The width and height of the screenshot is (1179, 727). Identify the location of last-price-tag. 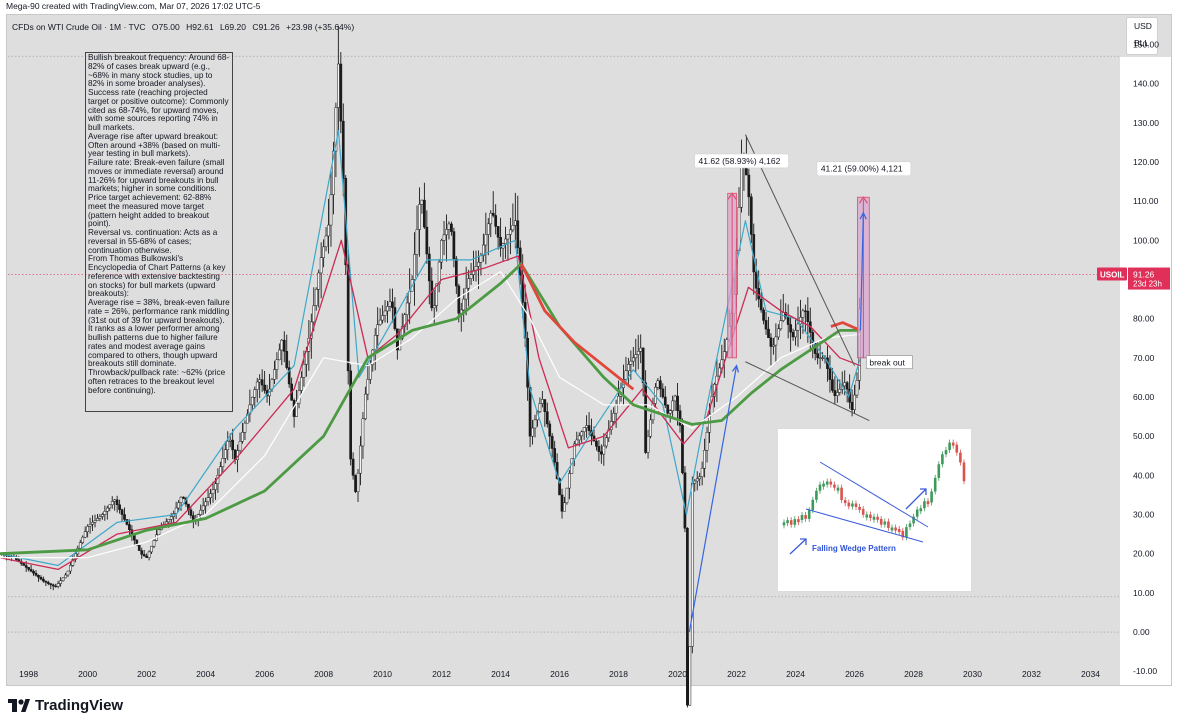
(1149, 278).